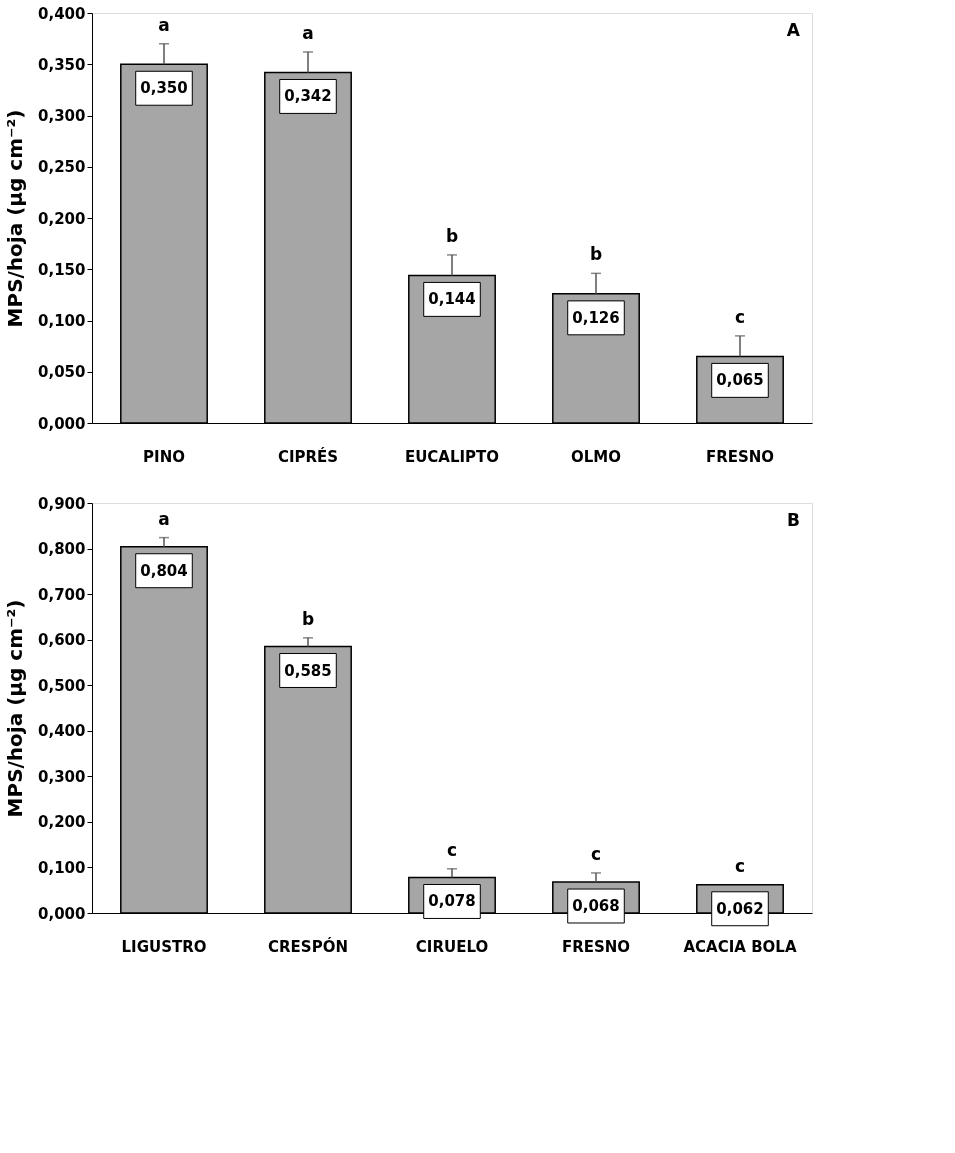 The image size is (955, 1153). What do you see at coordinates (308, 456) in the screenshot?
I see `x-tick-label: CIPRÉS` at bounding box center [308, 456].